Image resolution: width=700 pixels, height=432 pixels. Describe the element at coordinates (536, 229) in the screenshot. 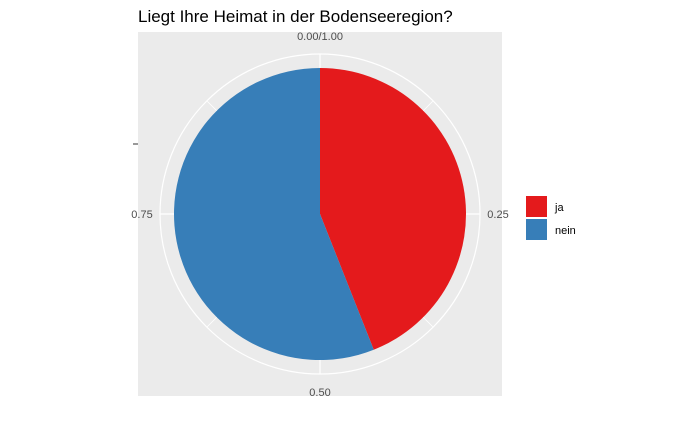

I see `legend-key-nein` at that location.